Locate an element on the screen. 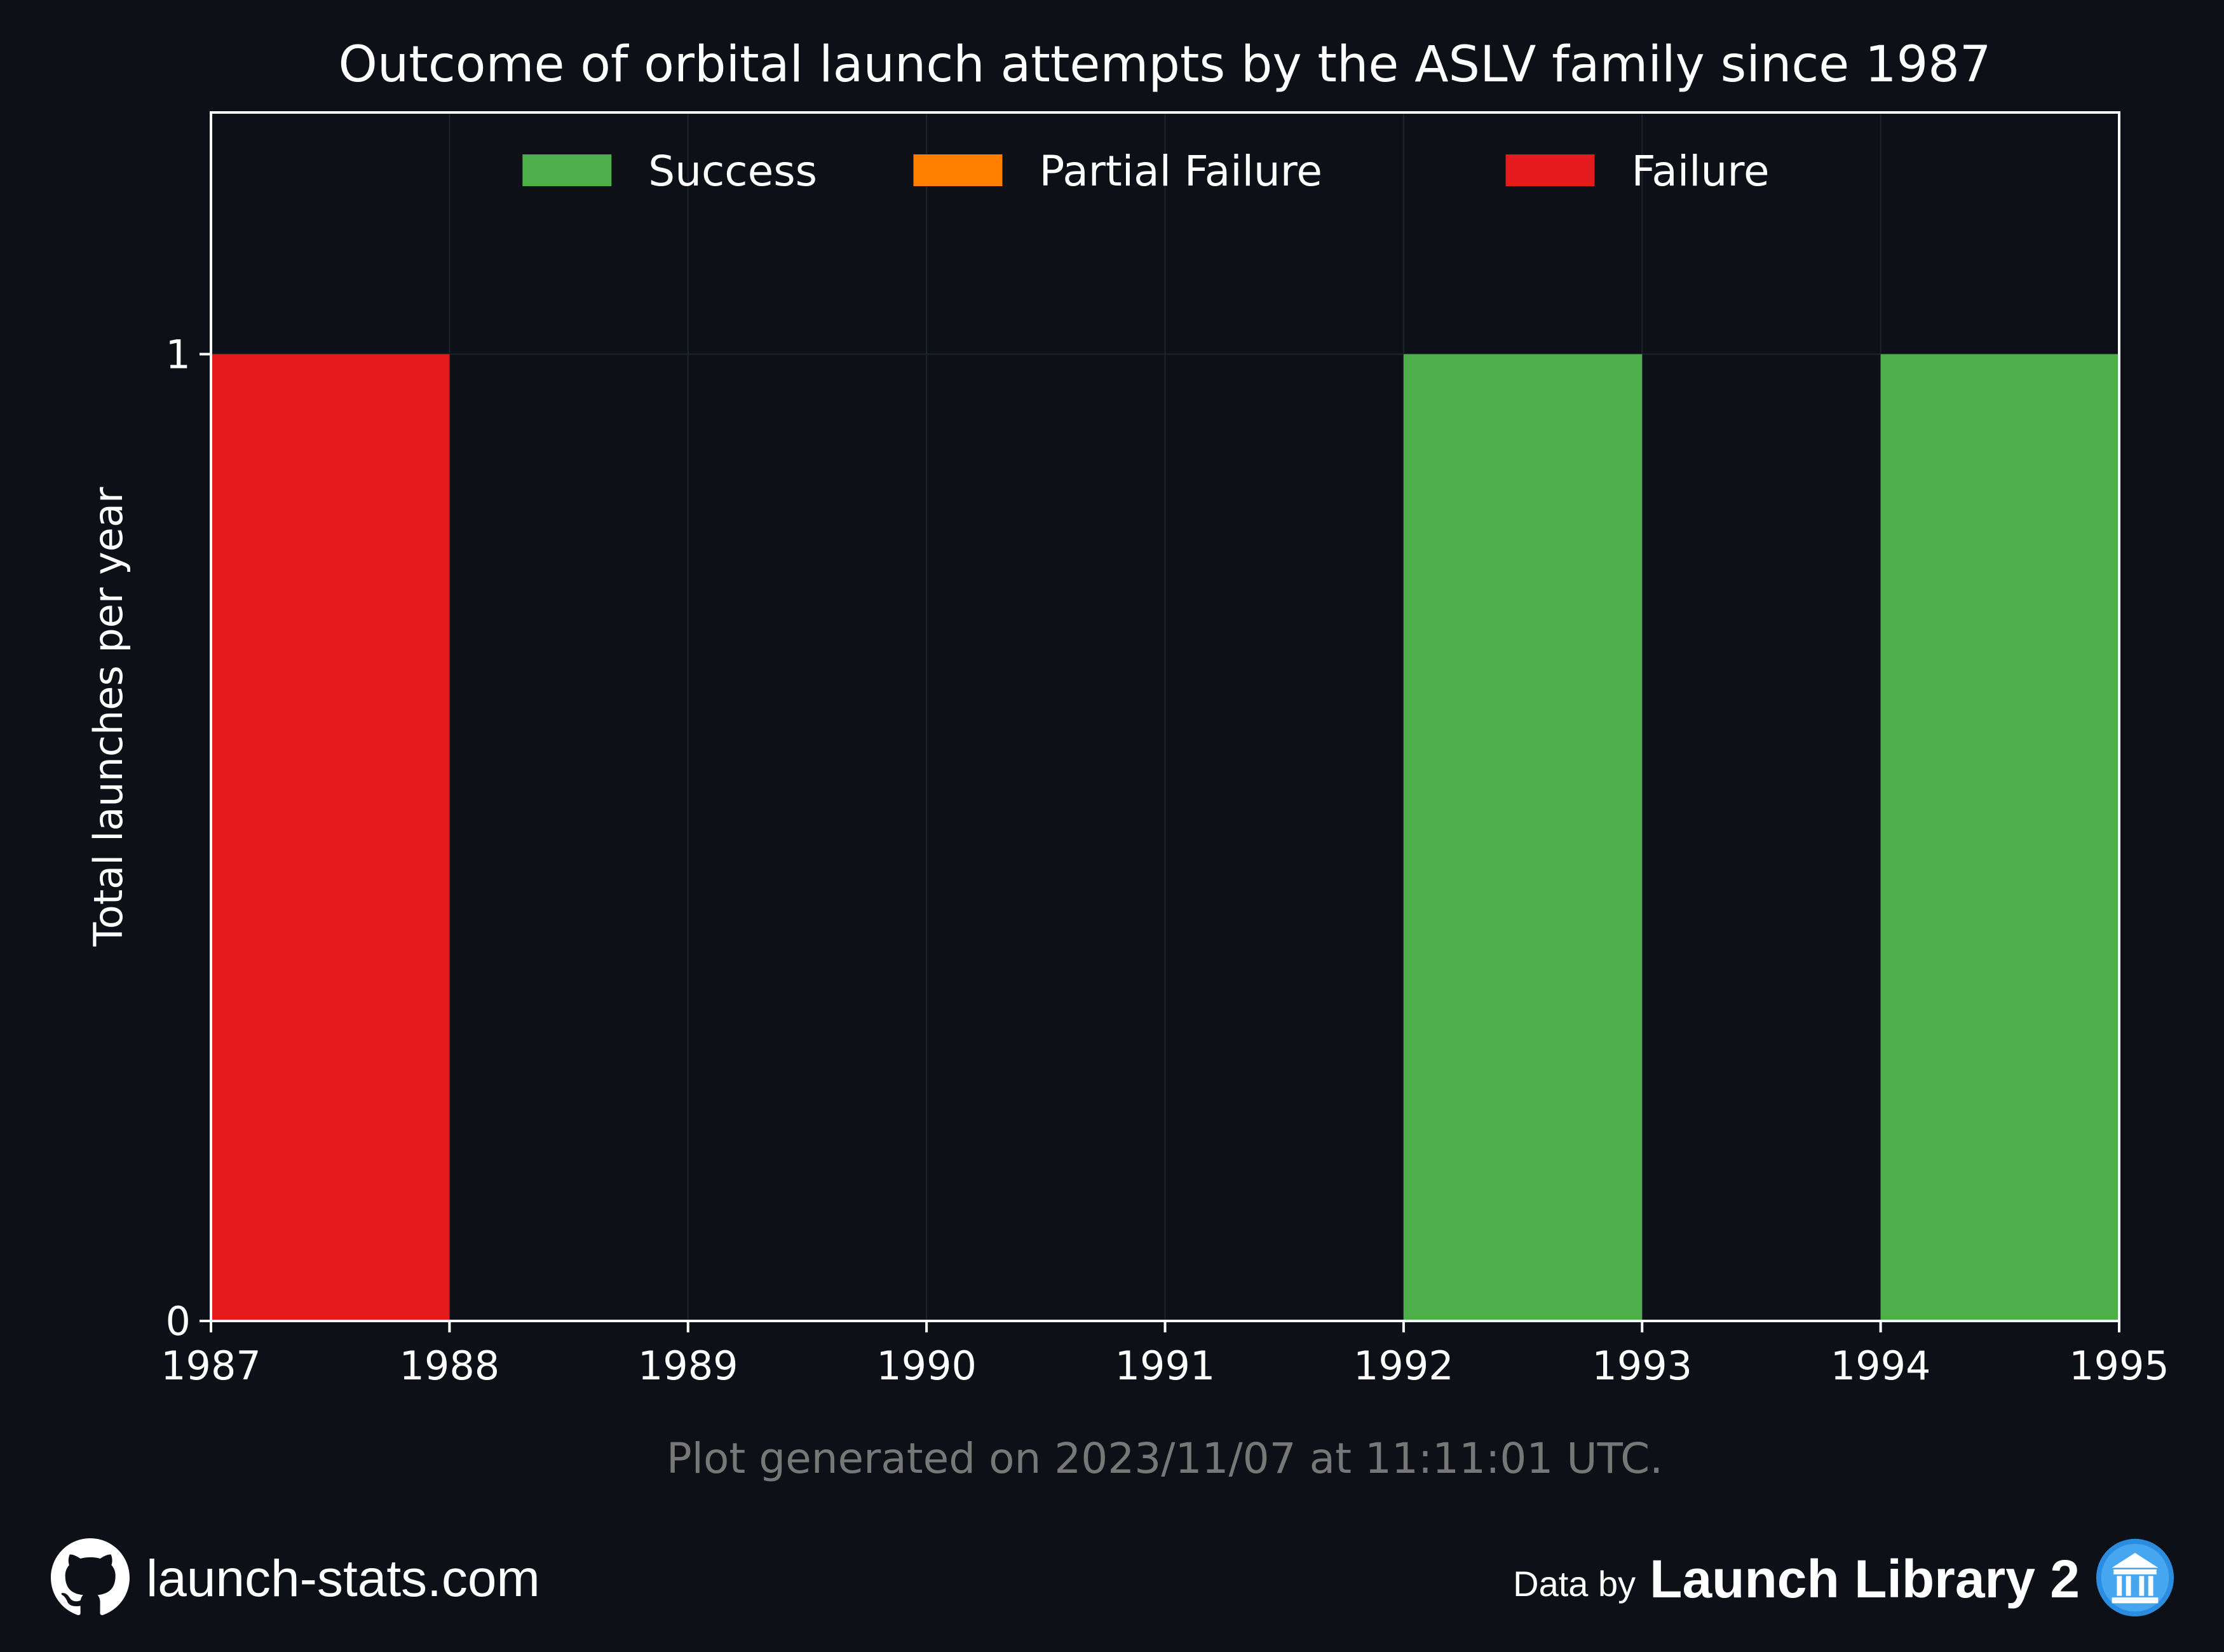 The height and width of the screenshot is (1652, 2224). x-tick-label: 1992 is located at coordinates (1404, 1366).